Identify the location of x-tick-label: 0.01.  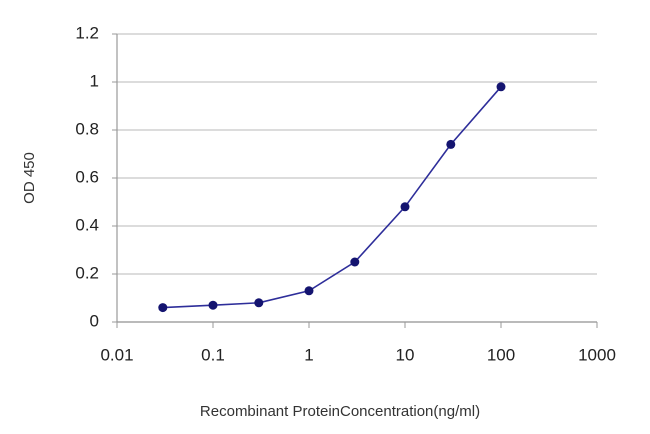
(116, 354).